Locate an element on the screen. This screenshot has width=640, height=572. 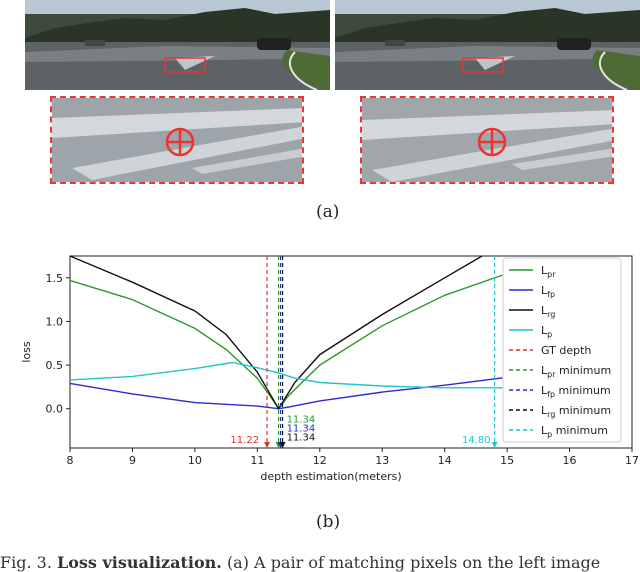
legend-label: Lp minimum is located at coordinates (574, 431).